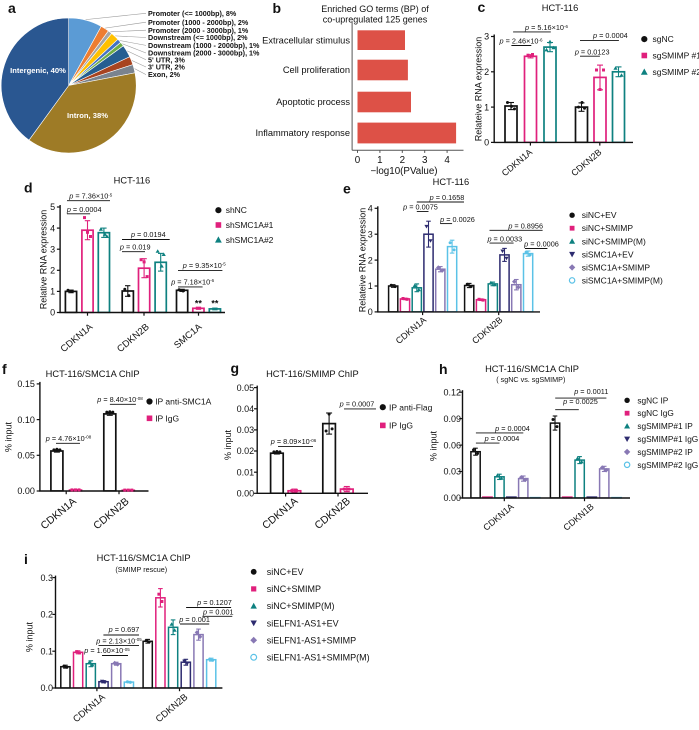  I want to click on svg-text: p = 7.36×10-5, so click(90, 196).